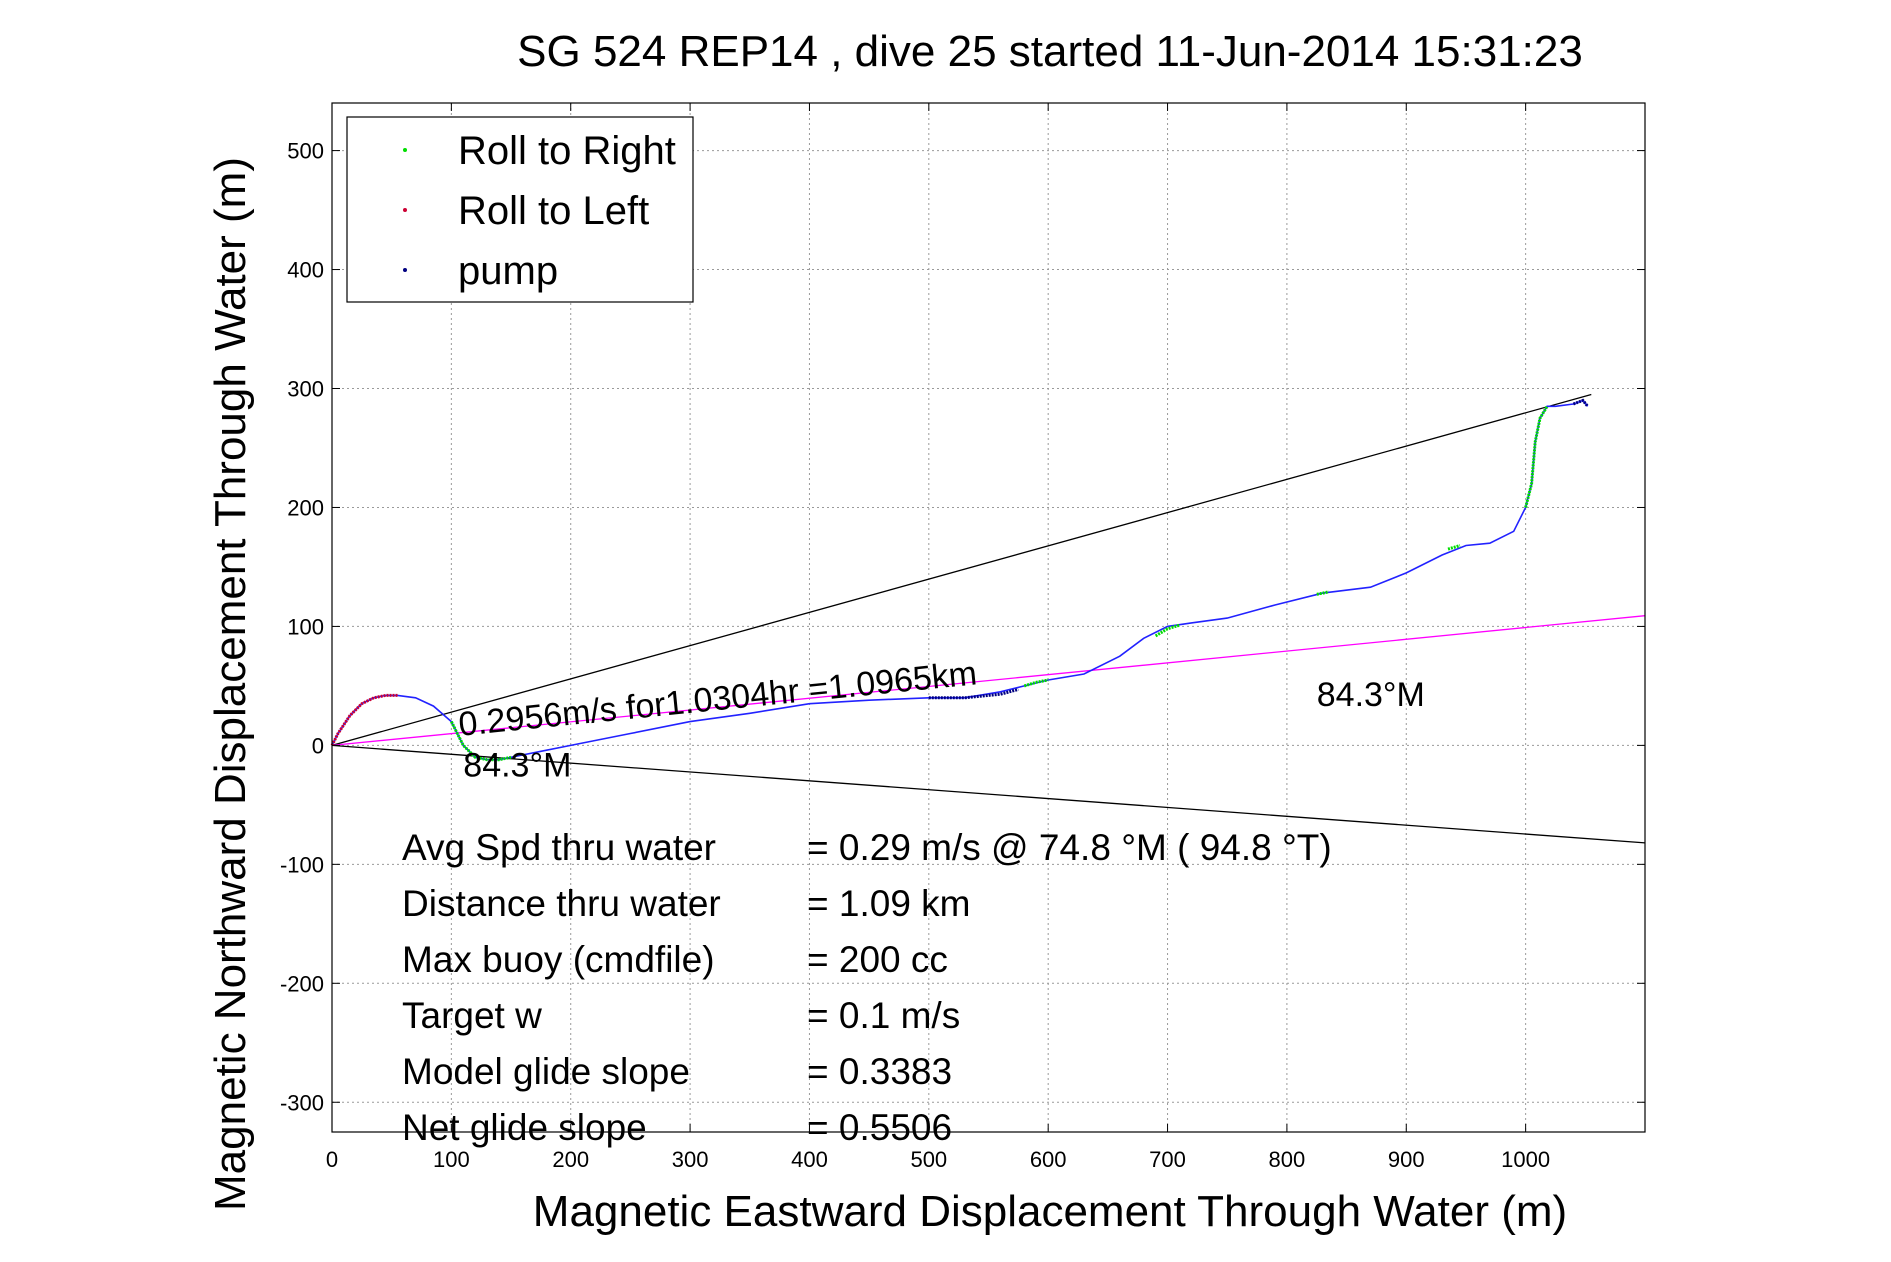 The width and height of the screenshot is (1891, 1262). I want to click on stat-value: = 0.5506, so click(879, 1127).